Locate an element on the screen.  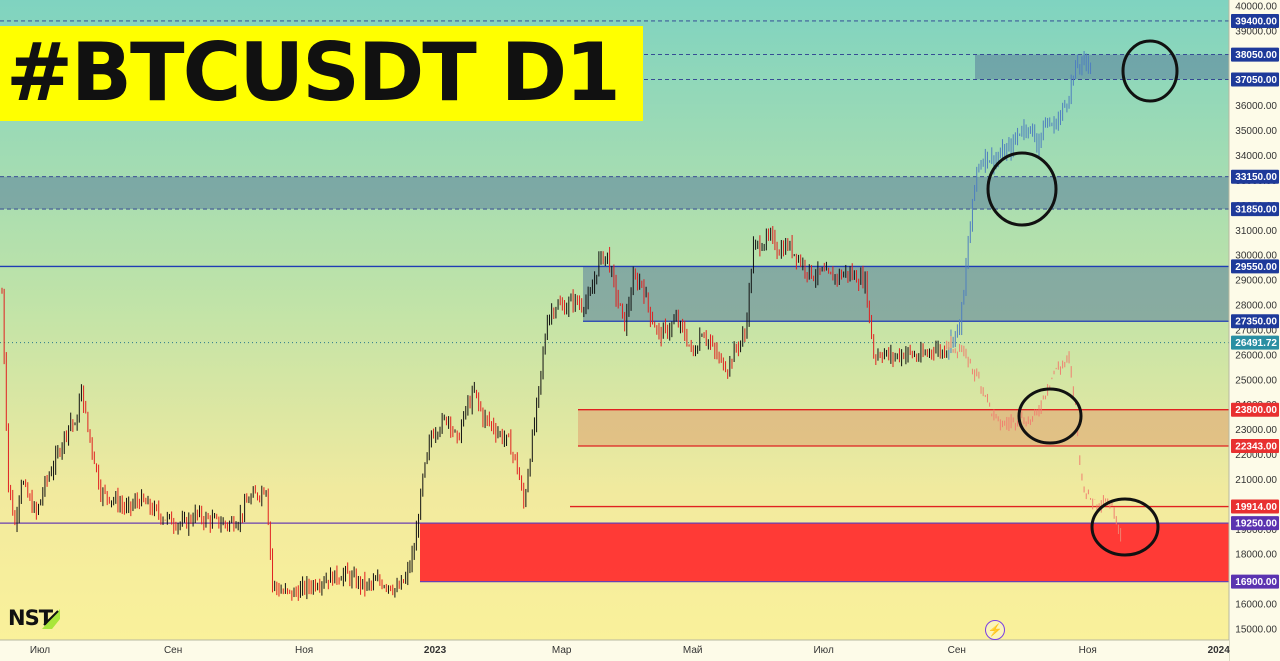
x-tick-label: Май is located at coordinates (693, 650).